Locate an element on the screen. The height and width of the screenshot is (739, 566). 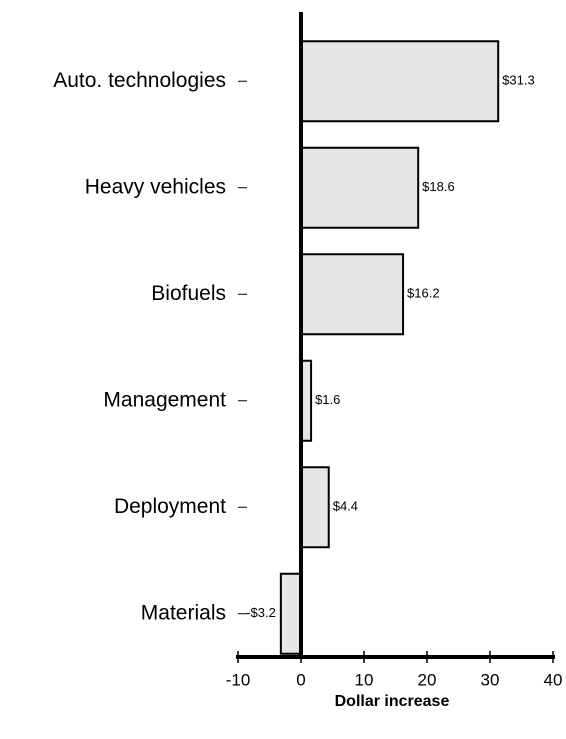
x-axis-label: Dollar increase is located at coordinates (392, 701).